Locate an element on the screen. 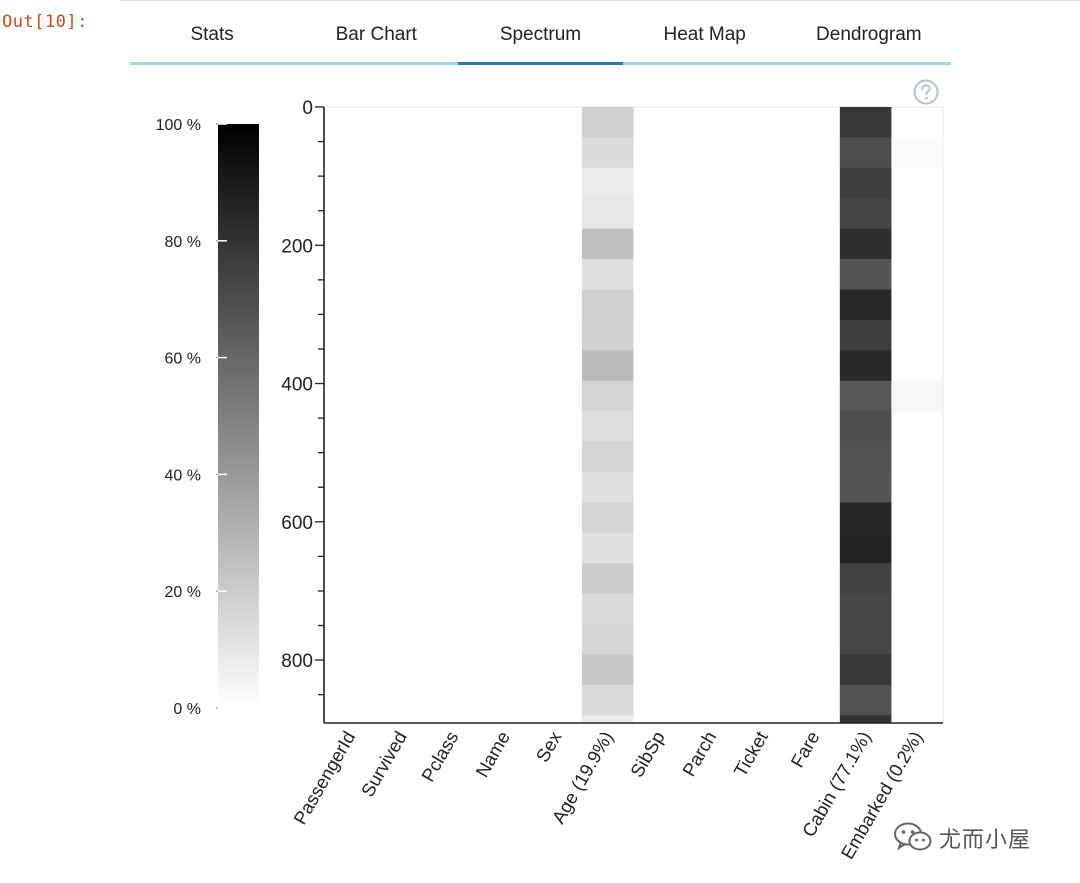 The image size is (1080, 883). colorbar is located at coordinates (238, 416).